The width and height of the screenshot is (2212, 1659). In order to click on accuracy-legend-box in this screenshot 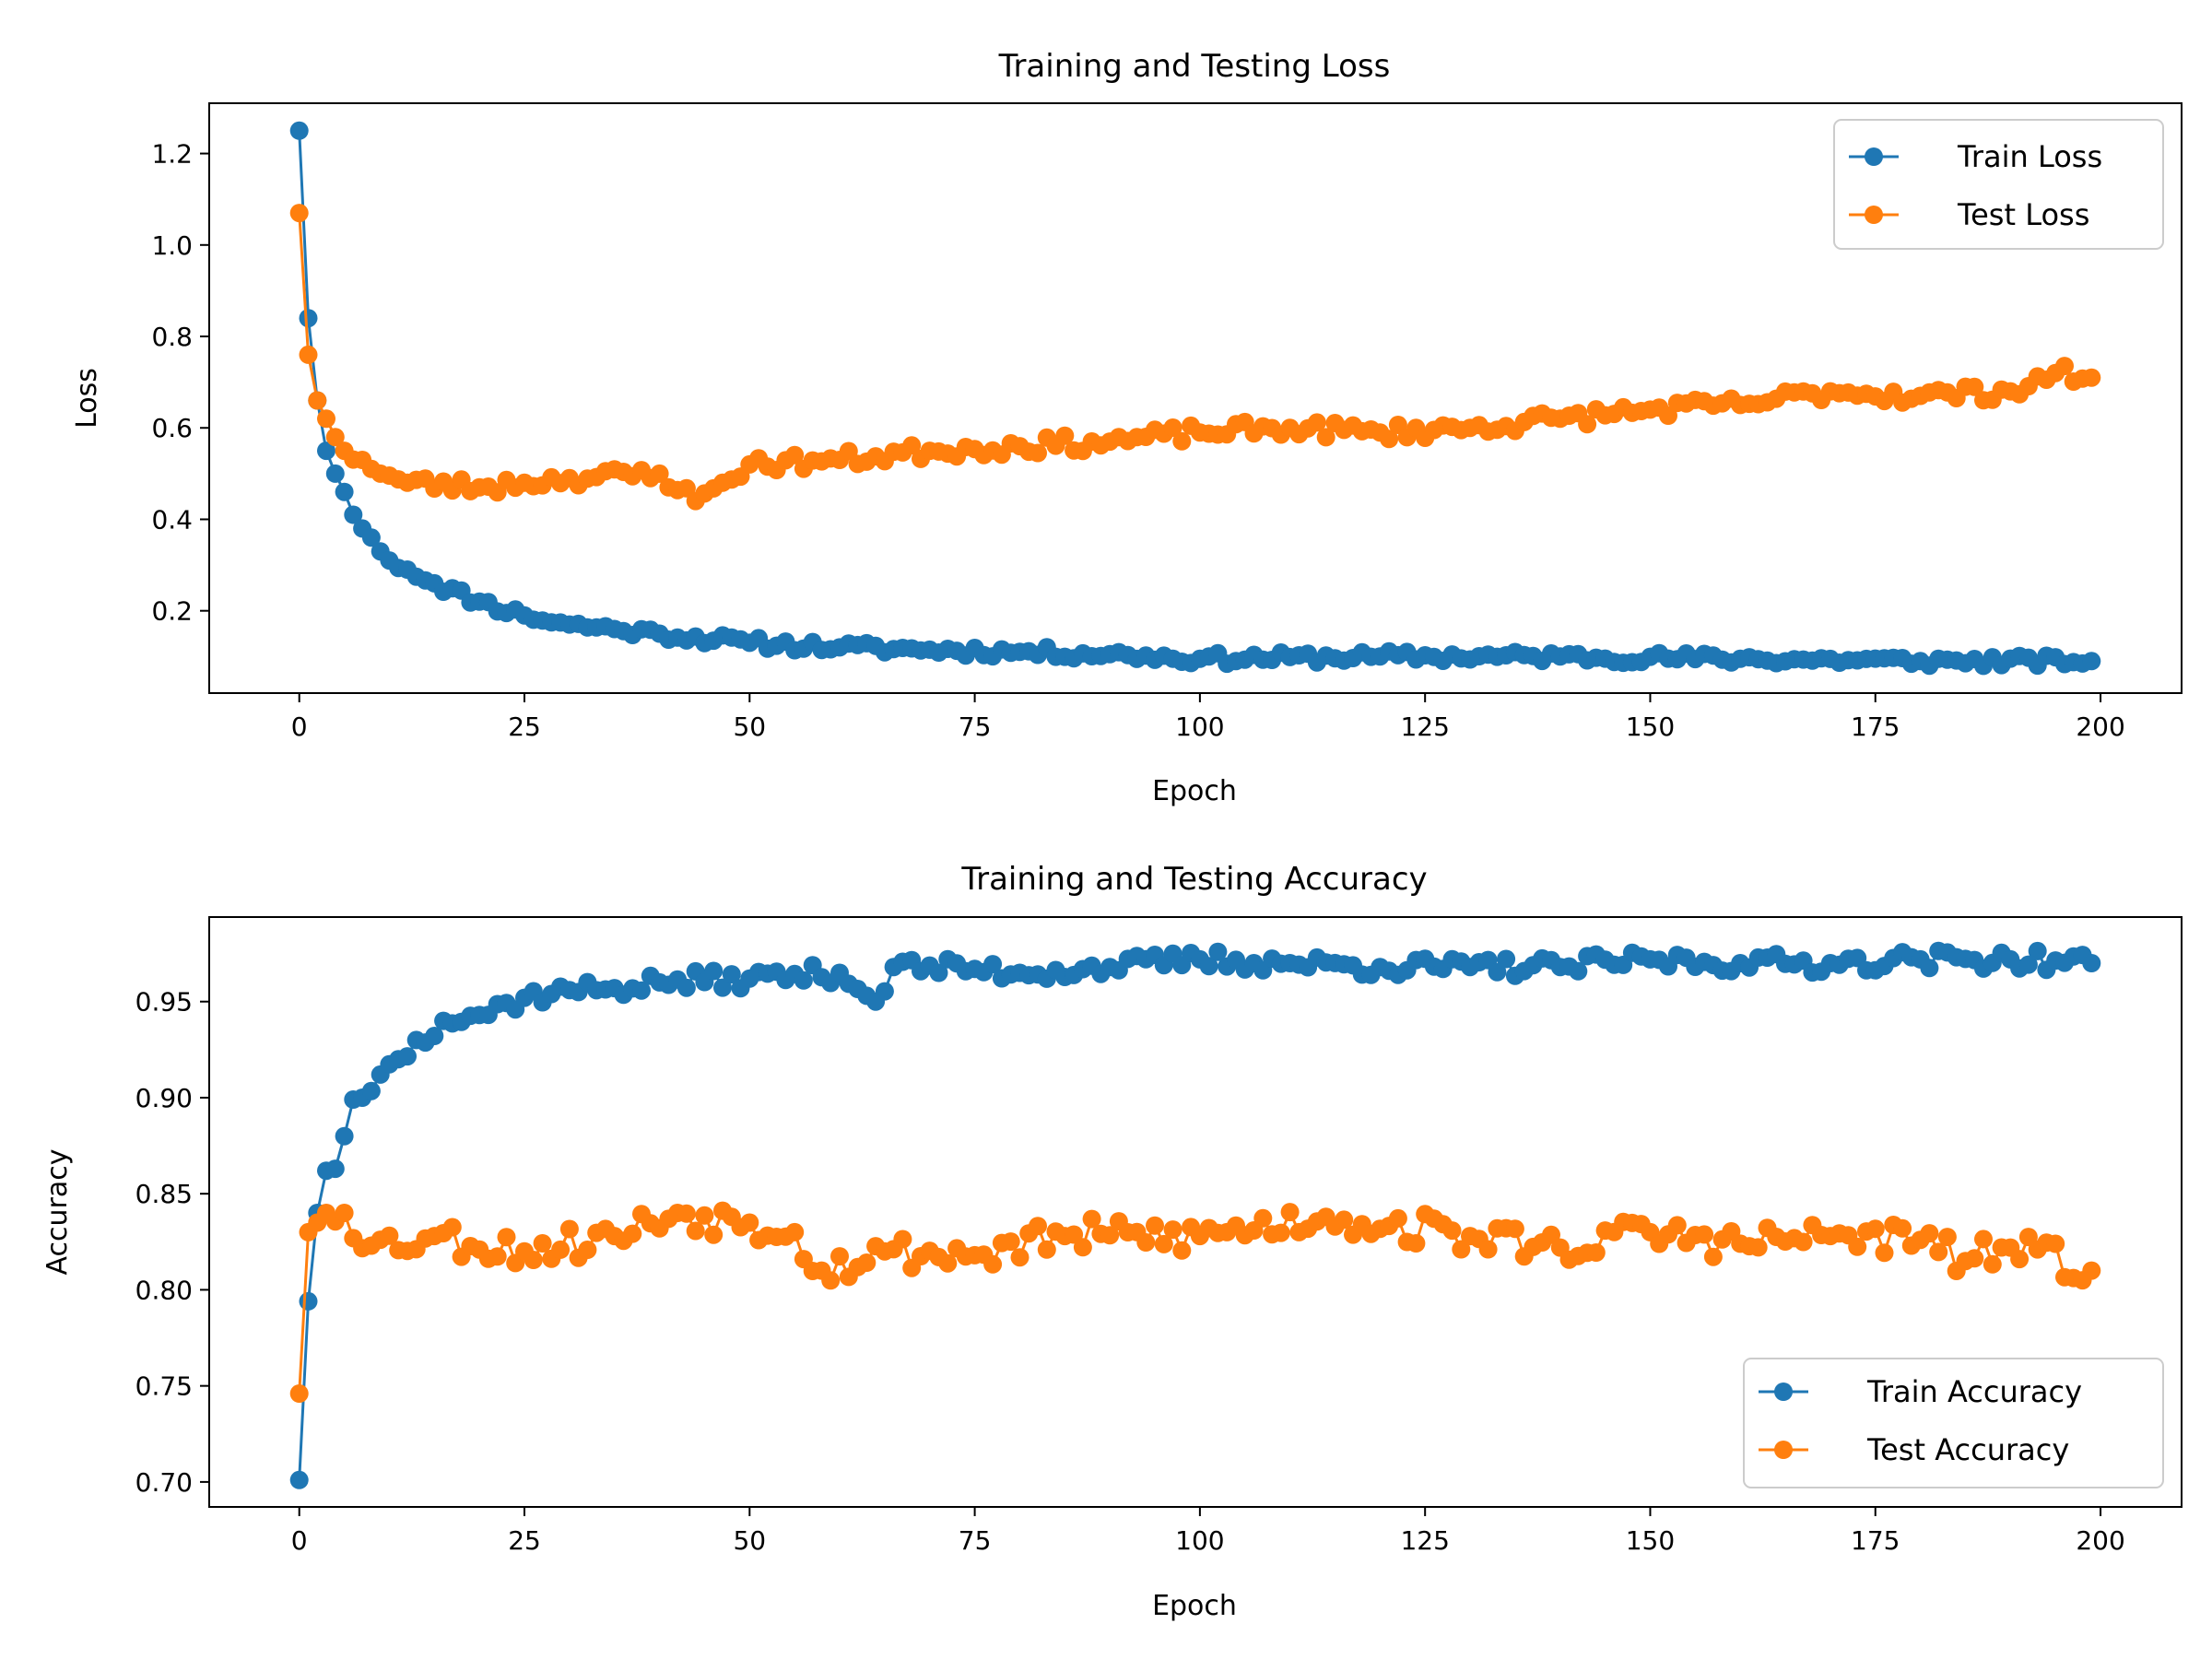, I will do `click(1953, 1423)`.